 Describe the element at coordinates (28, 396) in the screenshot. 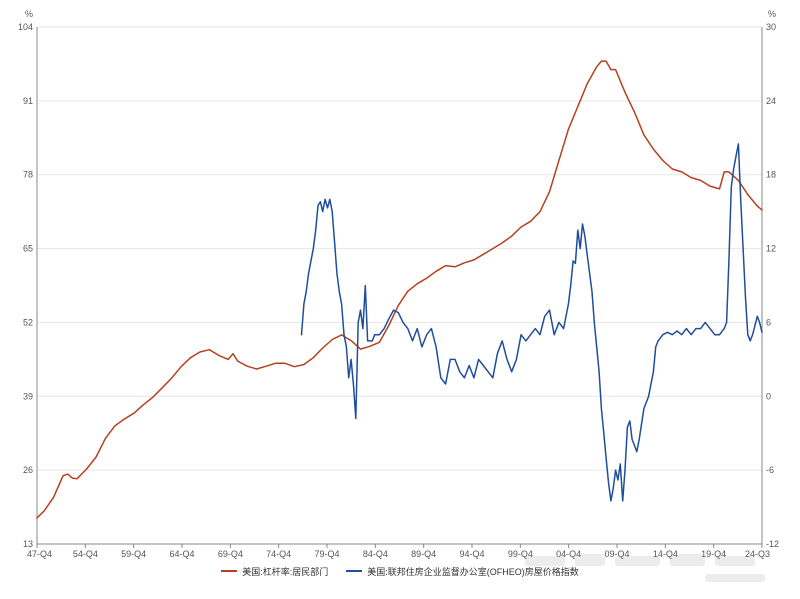

I see `y-left-tick-label: 39` at that location.